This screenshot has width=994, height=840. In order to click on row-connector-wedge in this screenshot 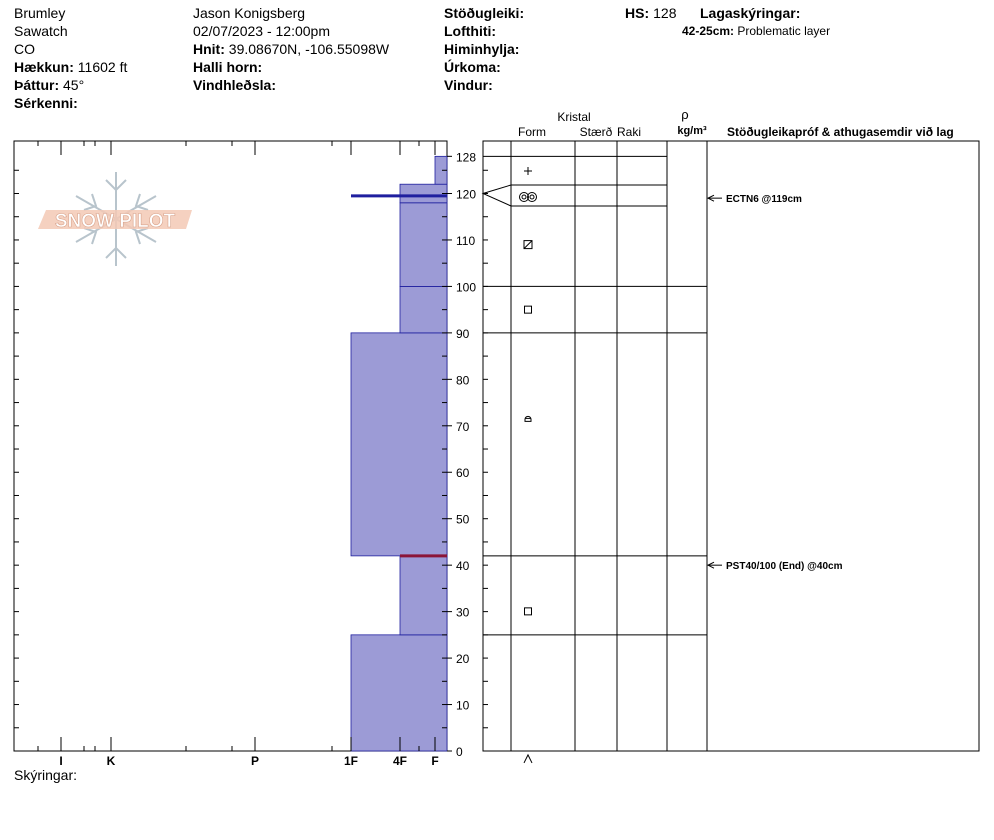, I will do `click(496, 195)`.